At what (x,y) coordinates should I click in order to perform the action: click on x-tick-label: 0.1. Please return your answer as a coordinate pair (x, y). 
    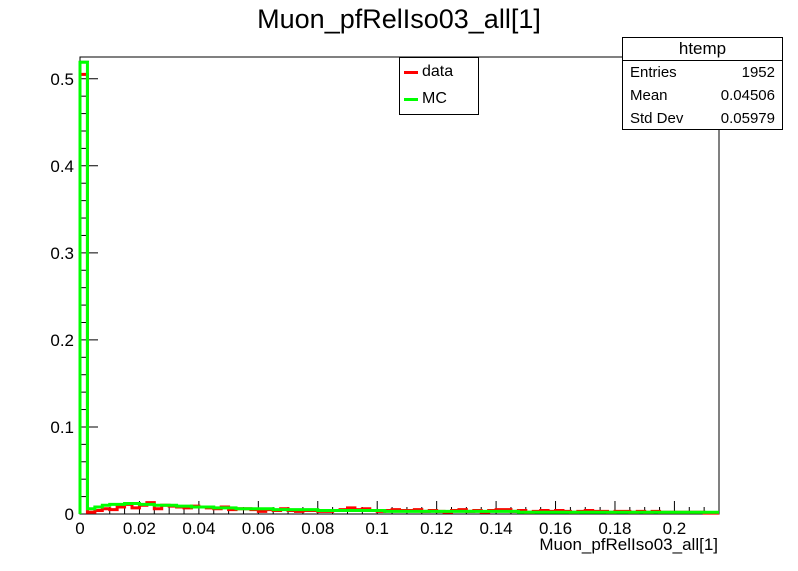
    Looking at the image, I should click on (377, 528).